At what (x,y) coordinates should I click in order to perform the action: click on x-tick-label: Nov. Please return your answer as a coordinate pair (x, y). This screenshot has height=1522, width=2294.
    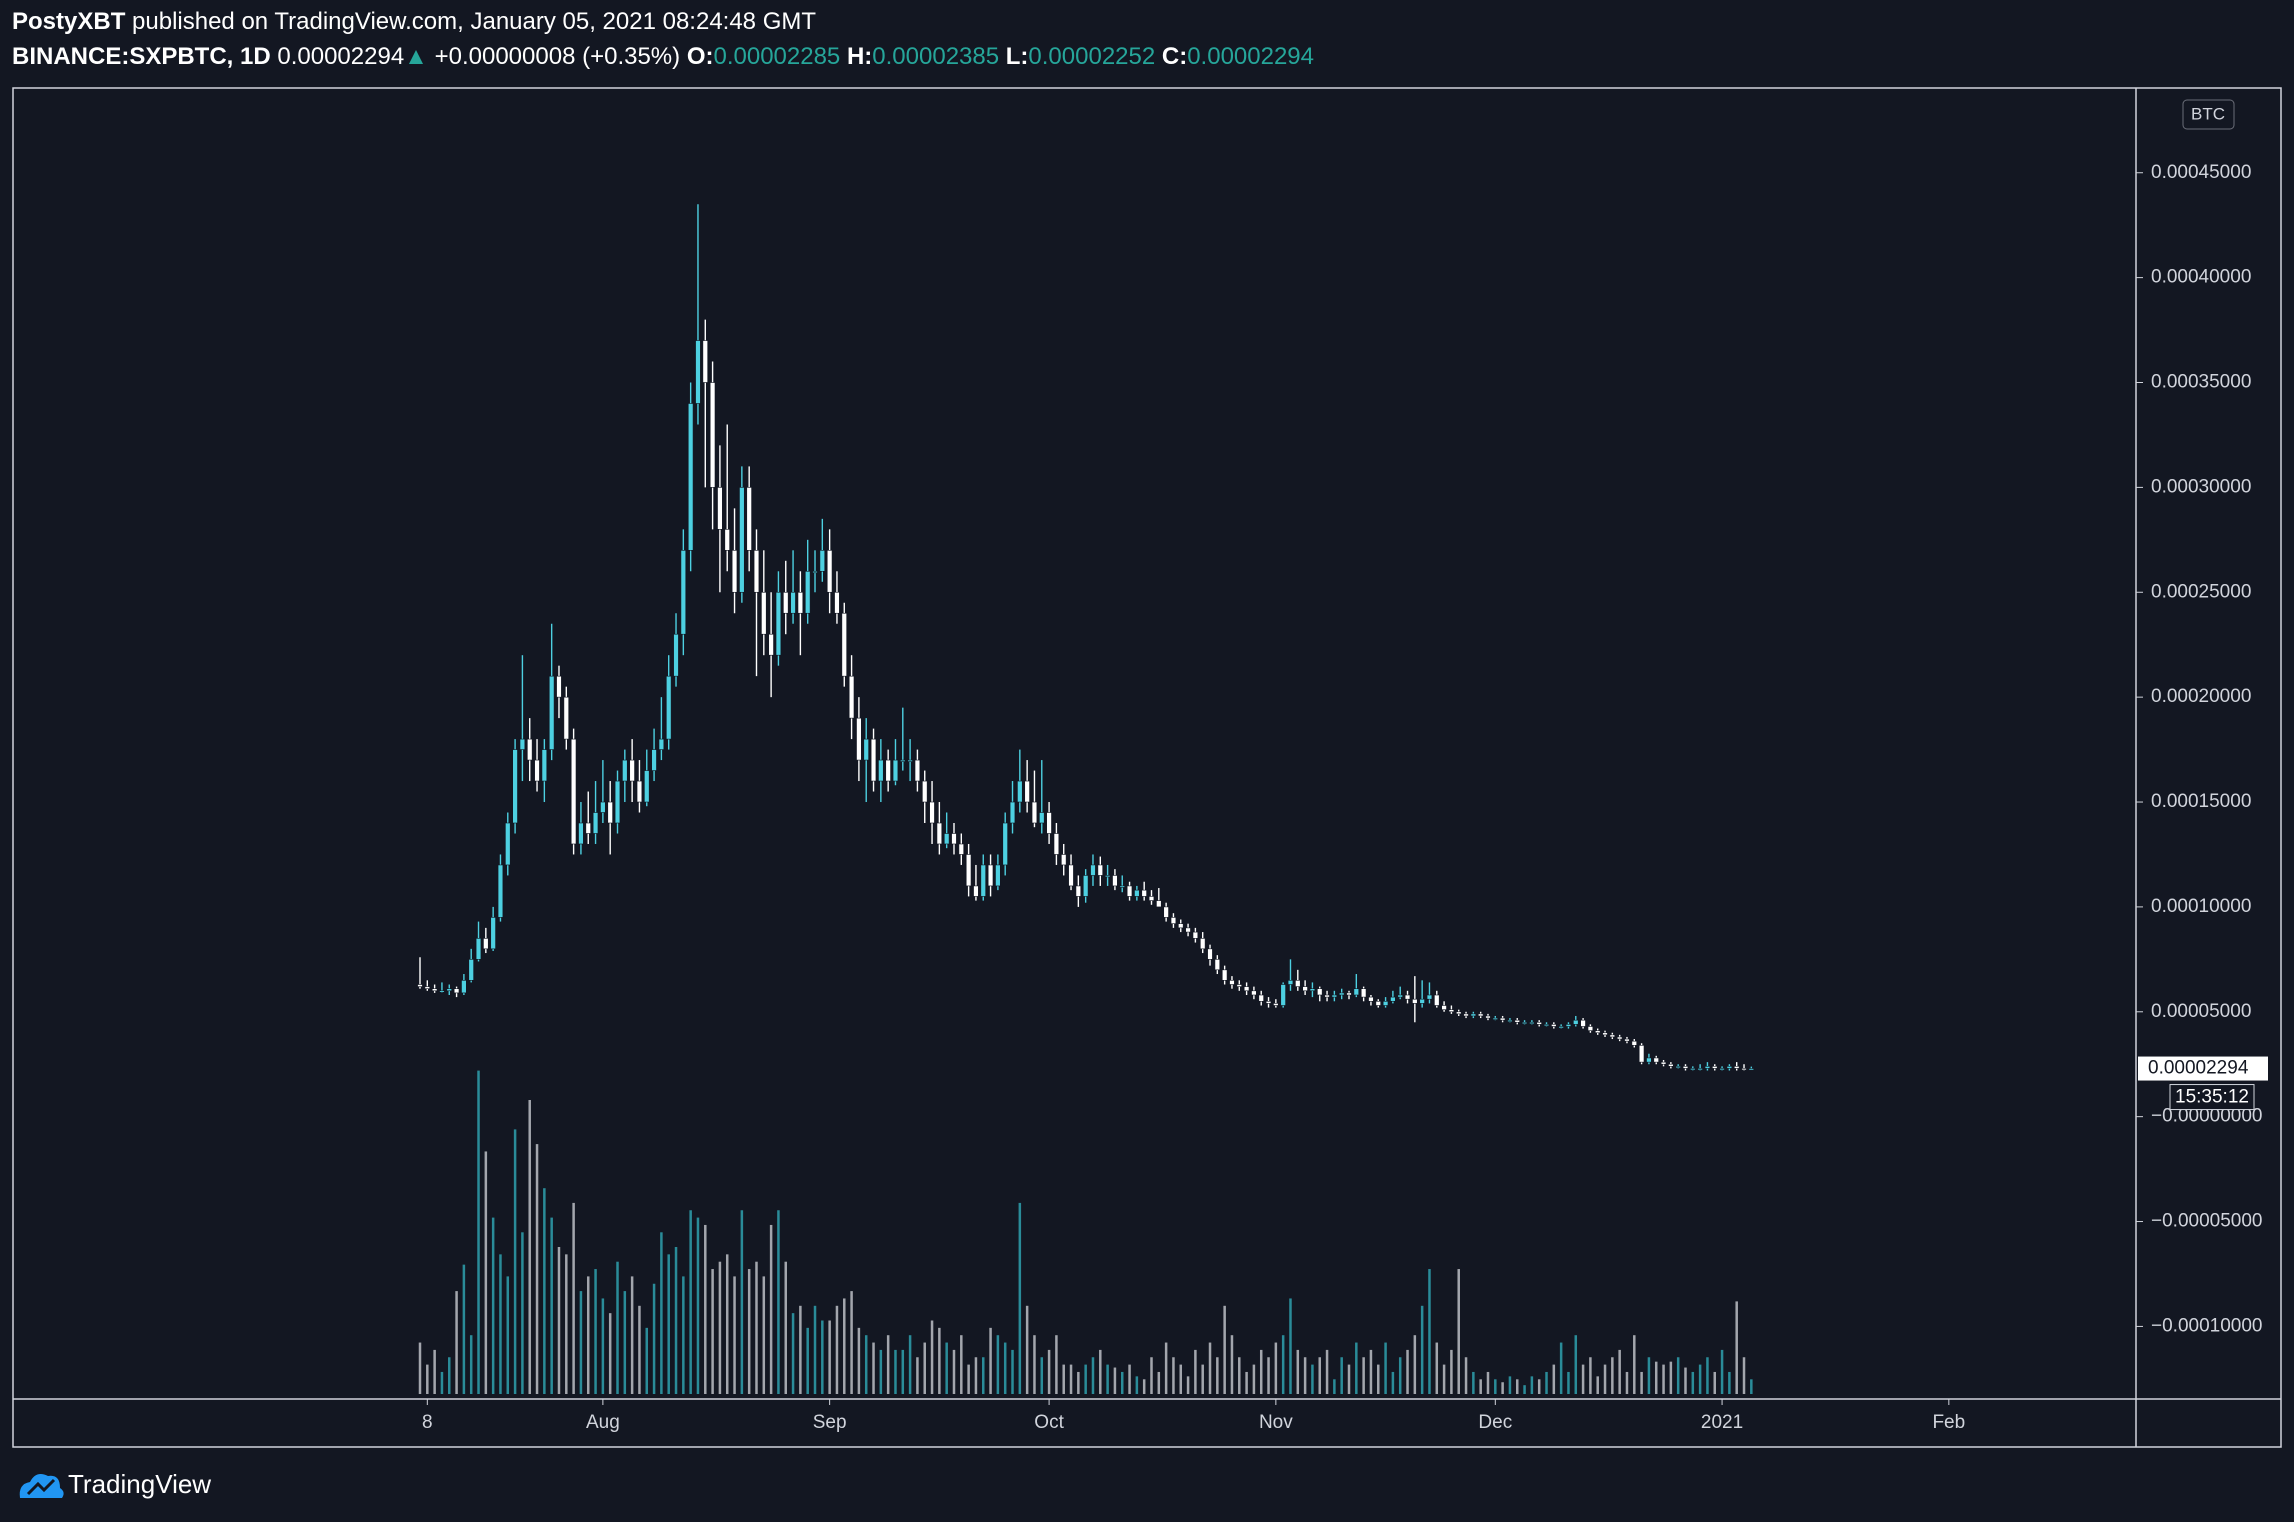
    Looking at the image, I should click on (1276, 1422).